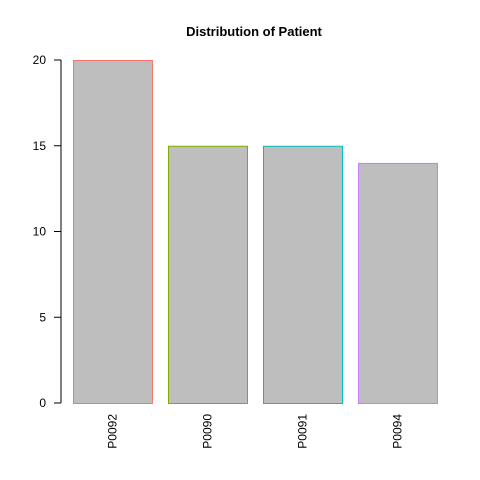 This screenshot has width=480, height=480. I want to click on x-tick-label: P0090, so click(208, 431).